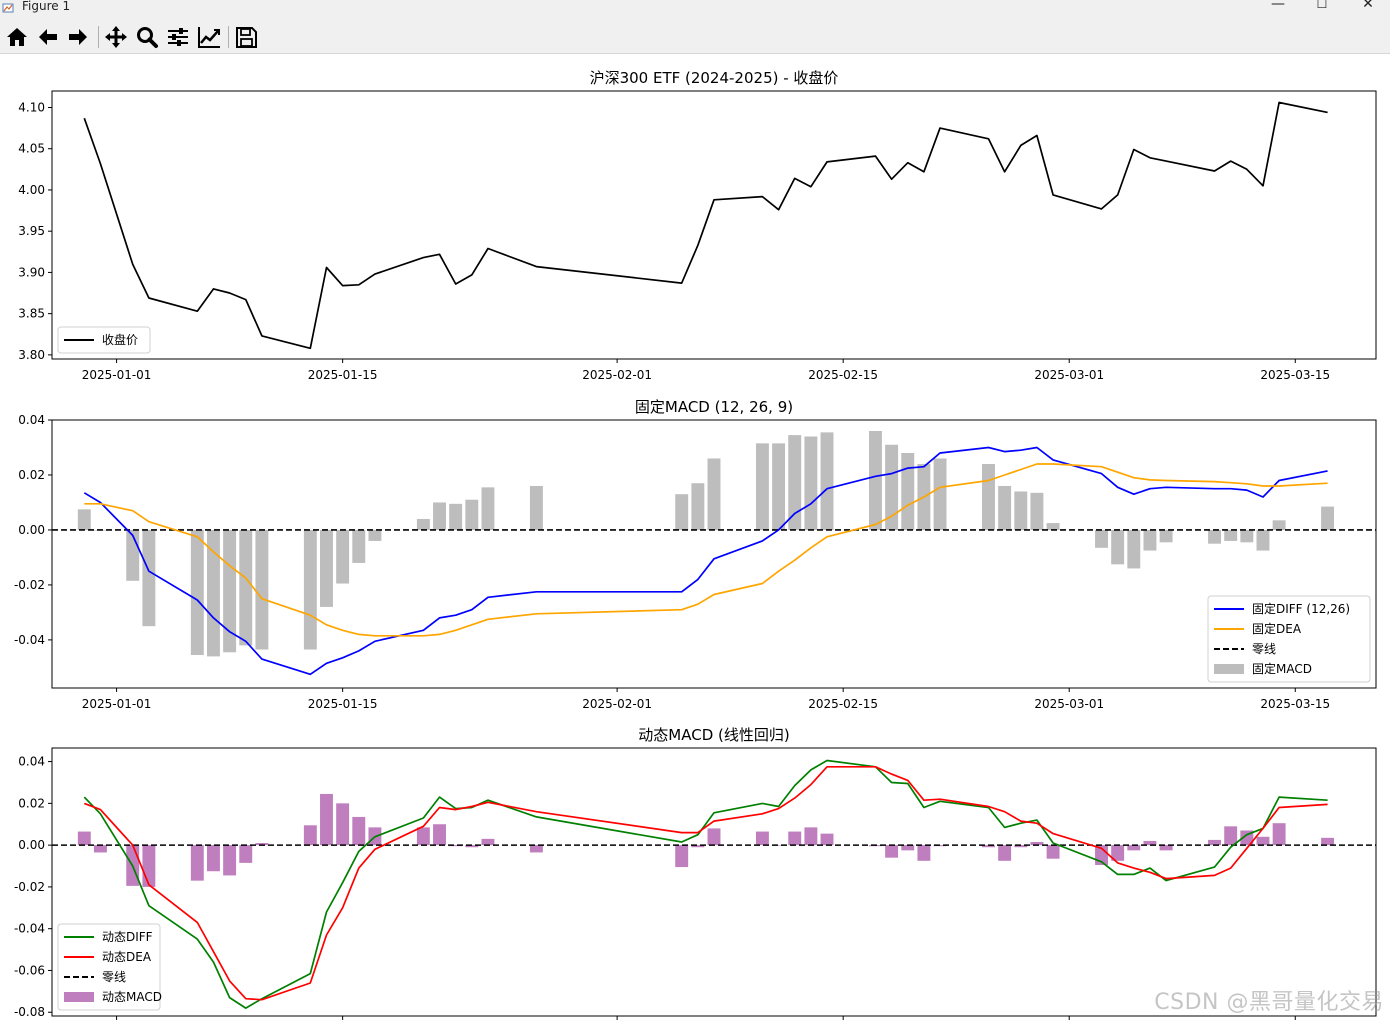  I want to click on zoom-button, so click(147, 37).